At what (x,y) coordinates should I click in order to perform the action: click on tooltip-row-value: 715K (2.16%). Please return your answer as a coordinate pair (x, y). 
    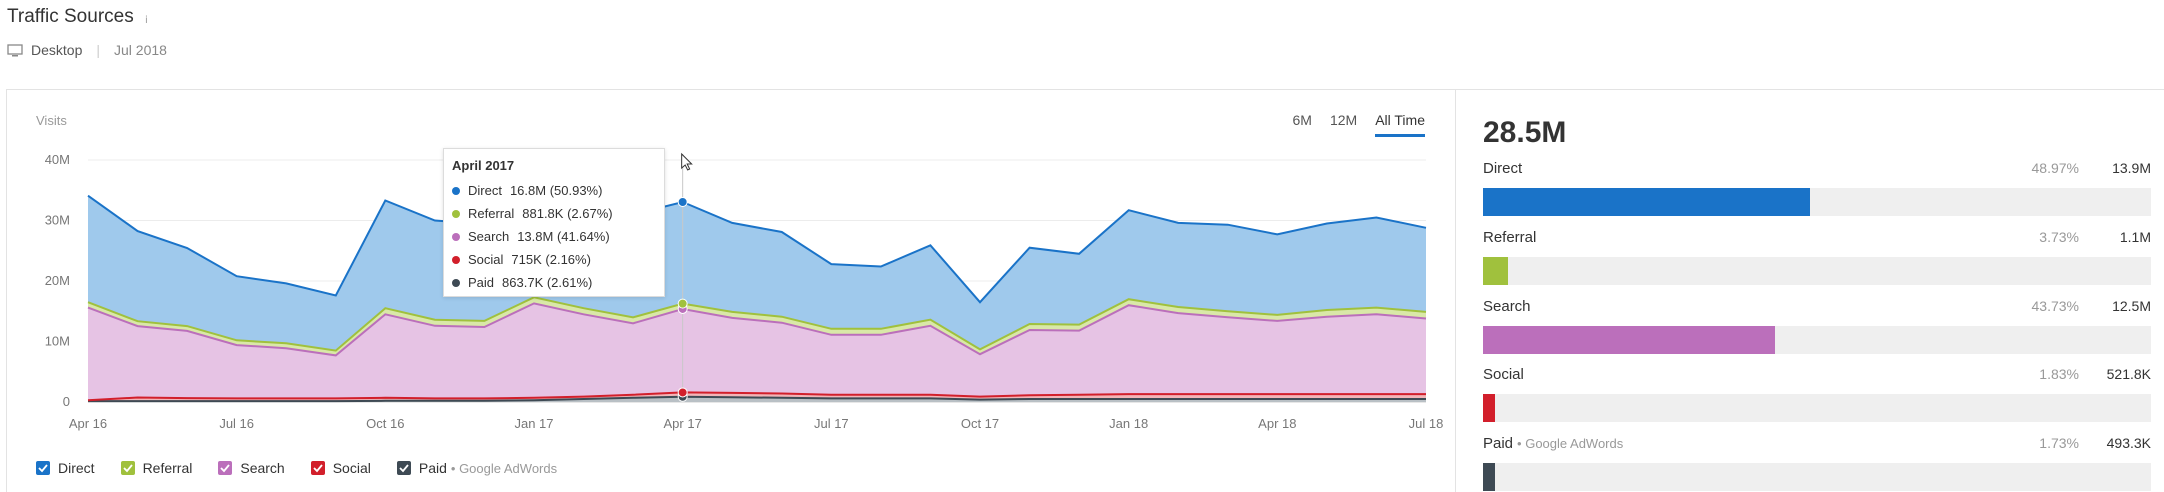
    Looking at the image, I should click on (551, 259).